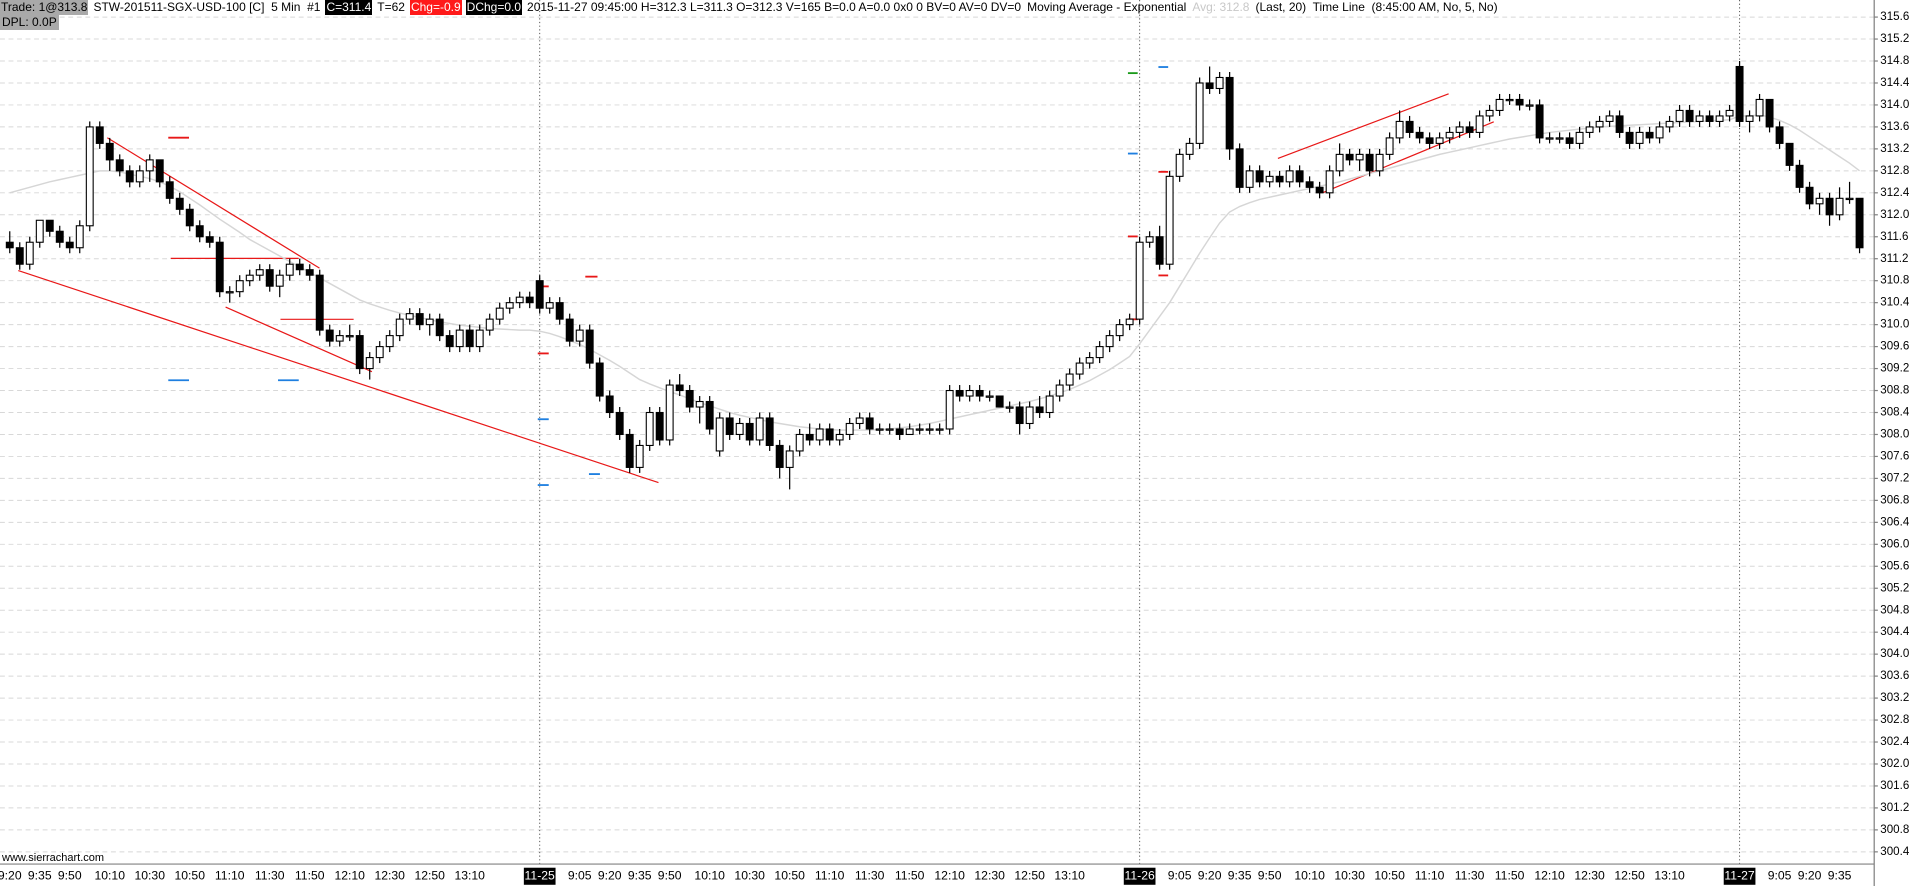  What do you see at coordinates (1894, 698) in the screenshot?
I see `y-tick-label: 303.2` at bounding box center [1894, 698].